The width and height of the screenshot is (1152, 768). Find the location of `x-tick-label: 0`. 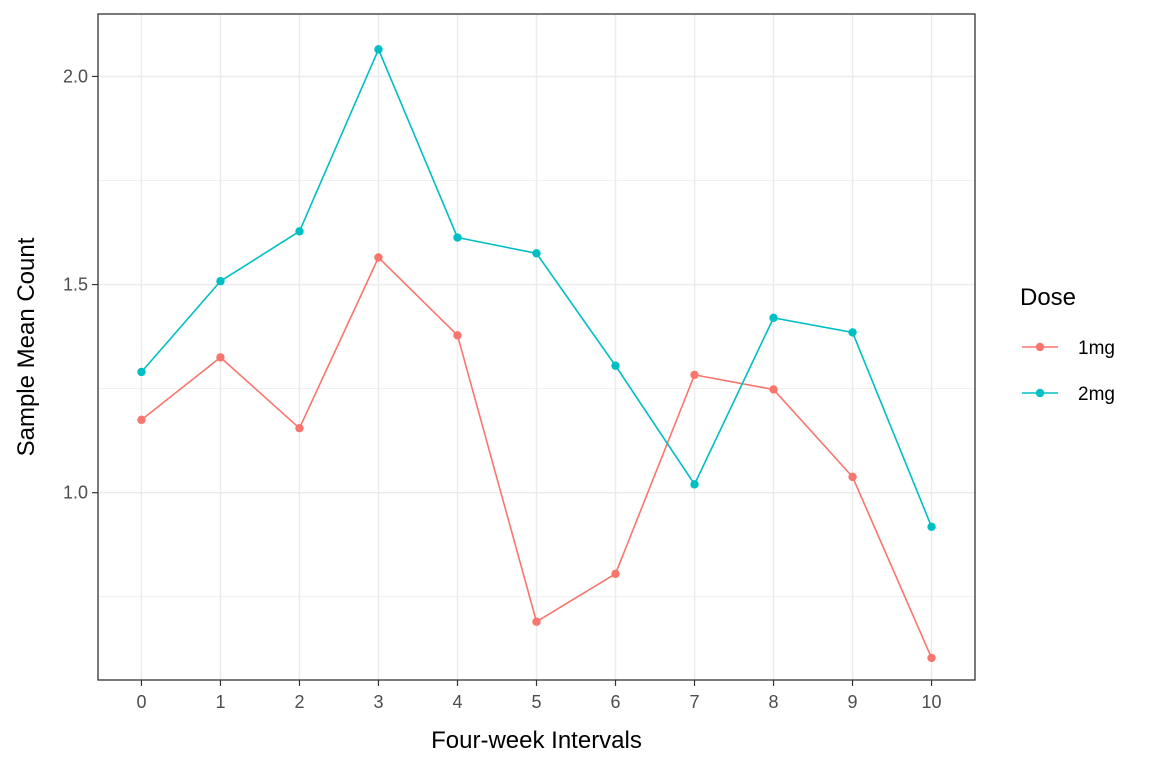

x-tick-label: 0 is located at coordinates (141, 702).